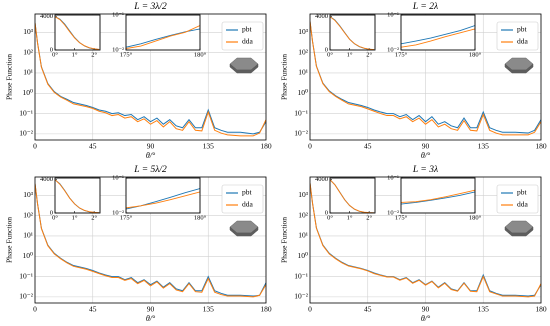 This screenshot has width=550, height=326. What do you see at coordinates (350, 54) in the screenshot?
I see `x-tick-label: 1°` at bounding box center [350, 54].